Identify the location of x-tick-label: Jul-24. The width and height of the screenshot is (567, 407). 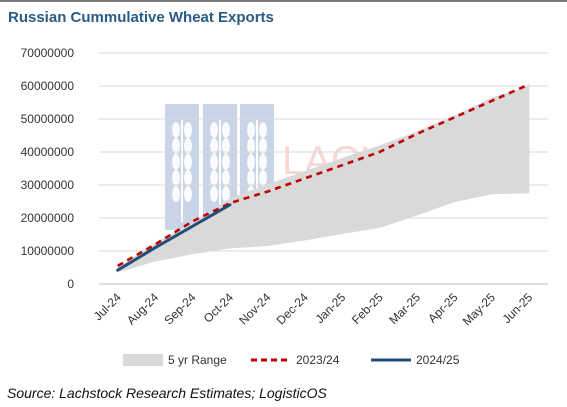
(107, 306).